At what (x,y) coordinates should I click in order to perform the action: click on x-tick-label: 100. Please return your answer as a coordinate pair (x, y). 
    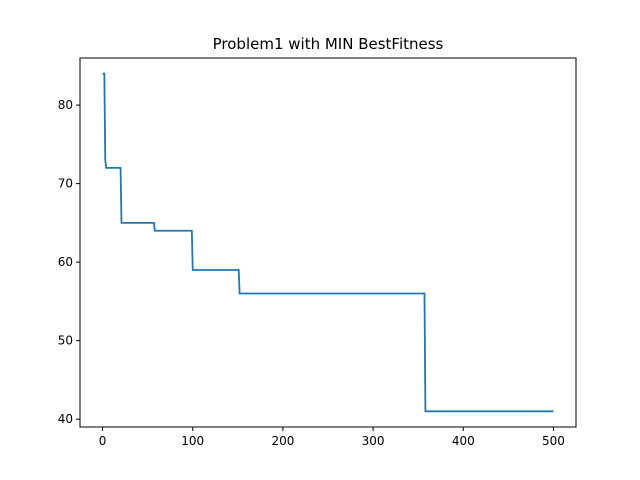
    Looking at the image, I should click on (192, 441).